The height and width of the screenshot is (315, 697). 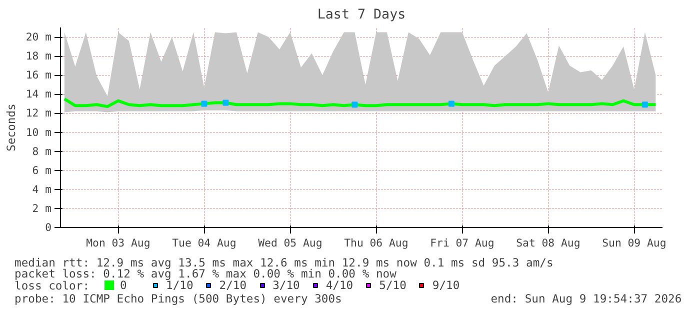 What do you see at coordinates (360, 102) in the screenshot?
I see `line-series` at bounding box center [360, 102].